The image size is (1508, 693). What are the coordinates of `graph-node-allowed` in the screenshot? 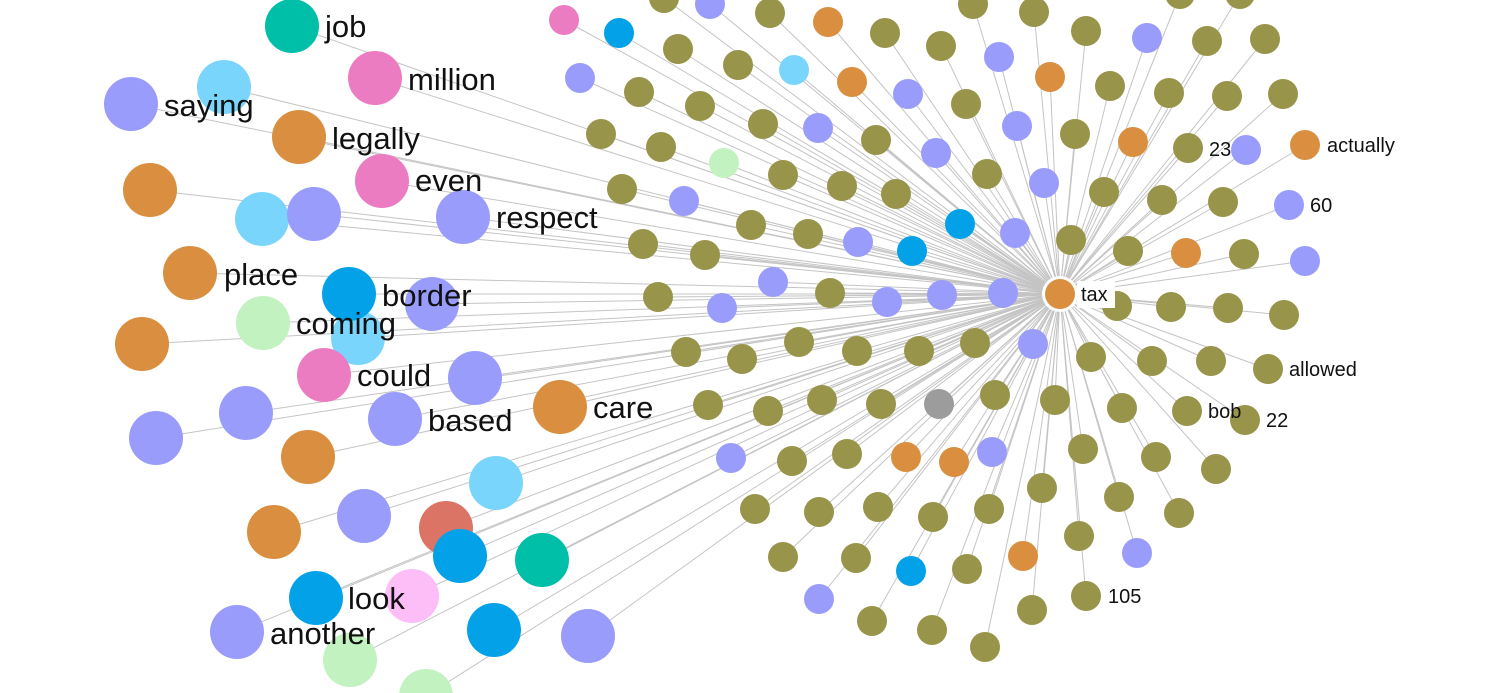 It's located at (1268, 369).